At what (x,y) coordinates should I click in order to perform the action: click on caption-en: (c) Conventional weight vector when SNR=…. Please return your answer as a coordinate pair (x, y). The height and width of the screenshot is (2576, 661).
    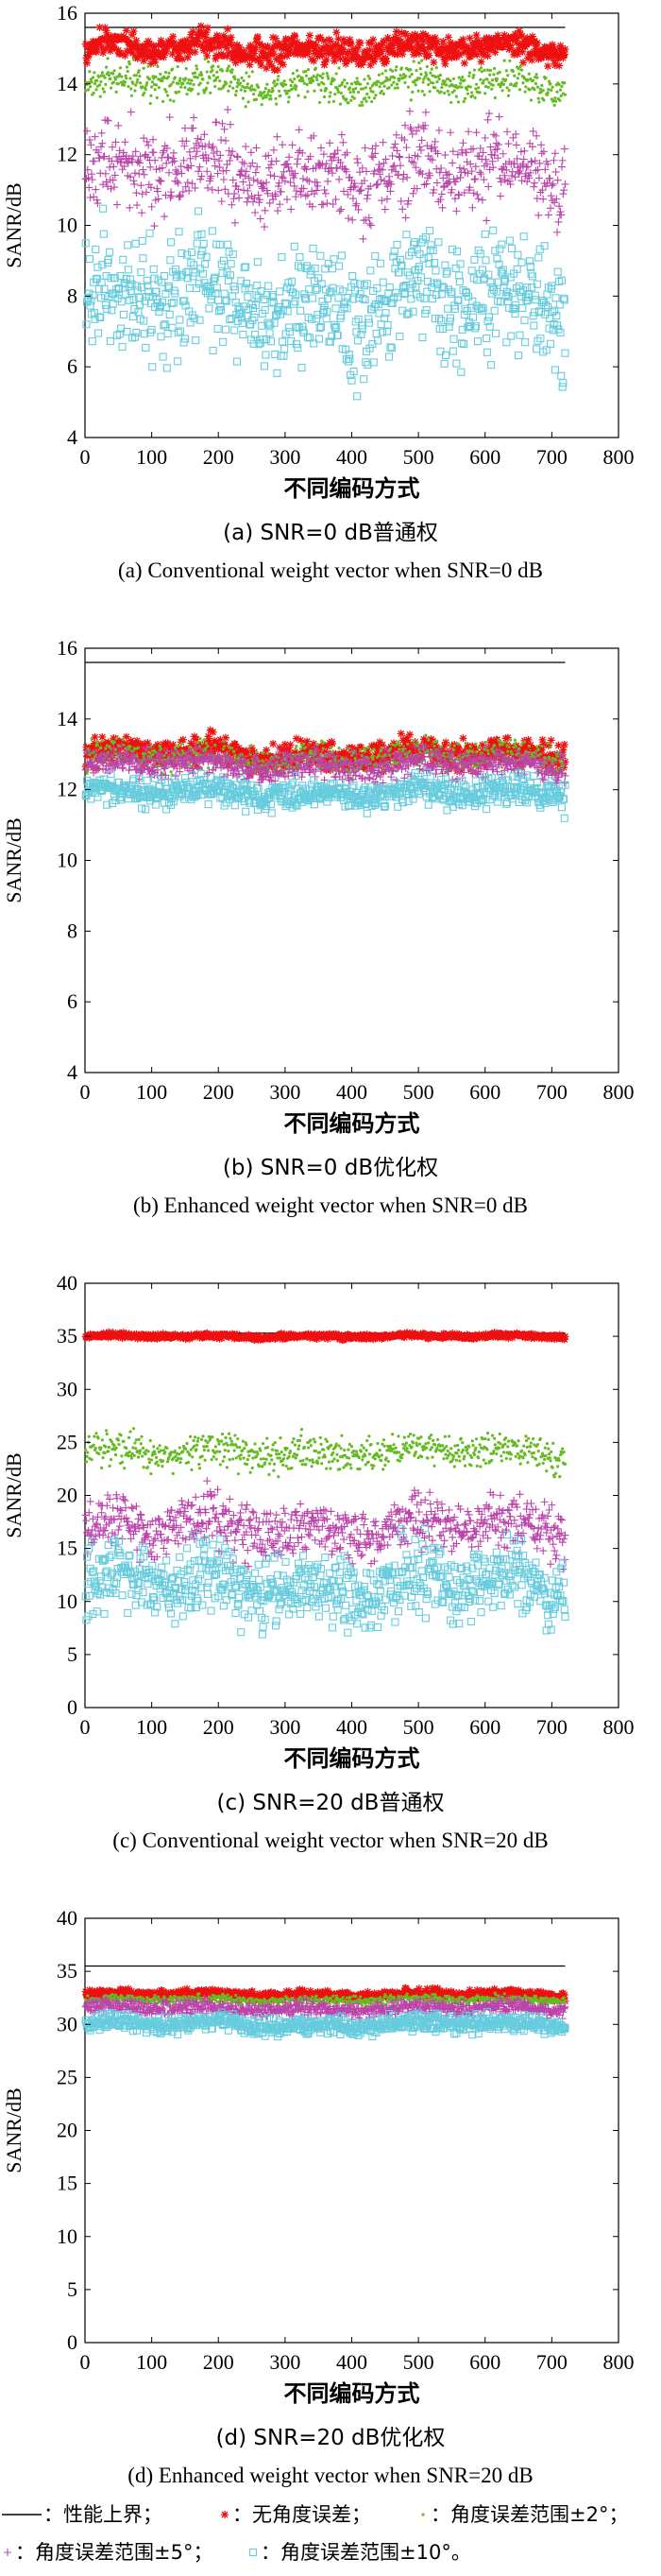
    Looking at the image, I should click on (330, 1840).